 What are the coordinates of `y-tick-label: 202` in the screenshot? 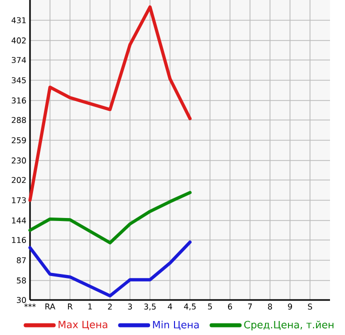 It's located at (19, 180).